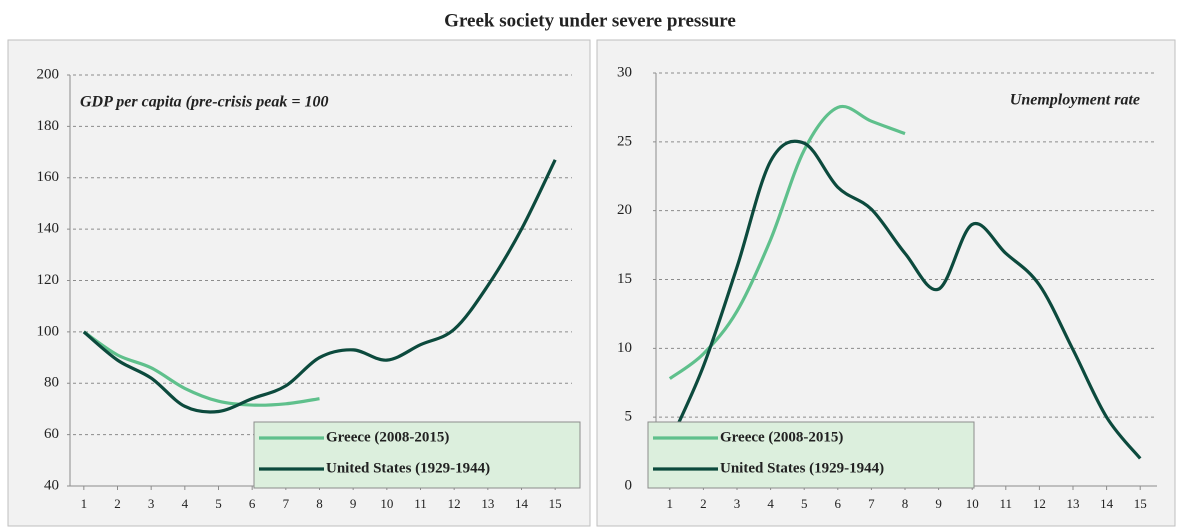 This screenshot has width=1181, height=527. What do you see at coordinates (624, 210) in the screenshot?
I see `y-tick-label: 20` at bounding box center [624, 210].